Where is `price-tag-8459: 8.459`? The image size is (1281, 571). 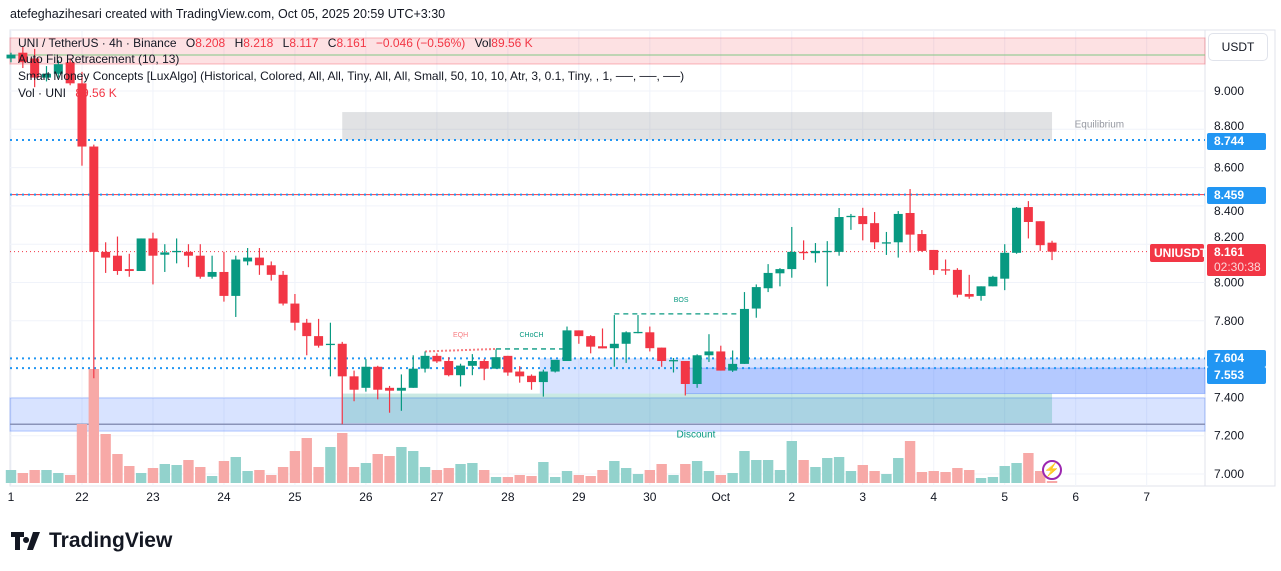
price-tag-8459: 8.459 is located at coordinates (1236, 195).